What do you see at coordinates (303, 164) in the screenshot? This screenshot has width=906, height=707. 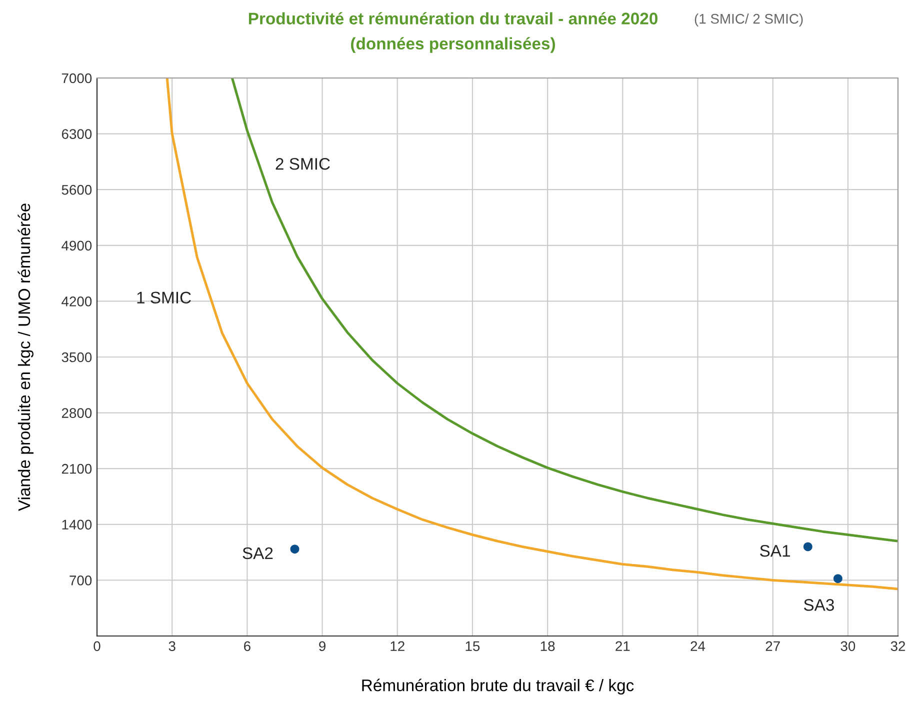 I see `series-label: 2 SMIC` at bounding box center [303, 164].